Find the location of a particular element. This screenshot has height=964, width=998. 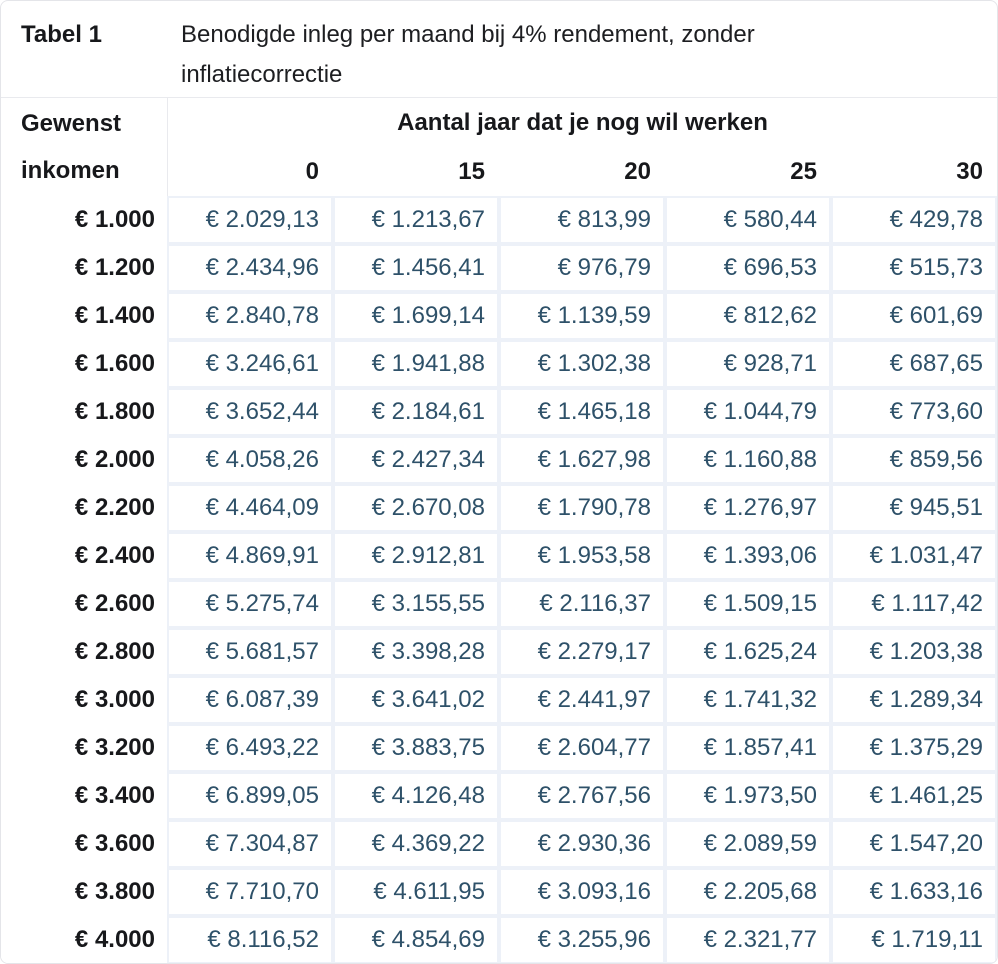

col-header-15: 15 is located at coordinates (416, 172).